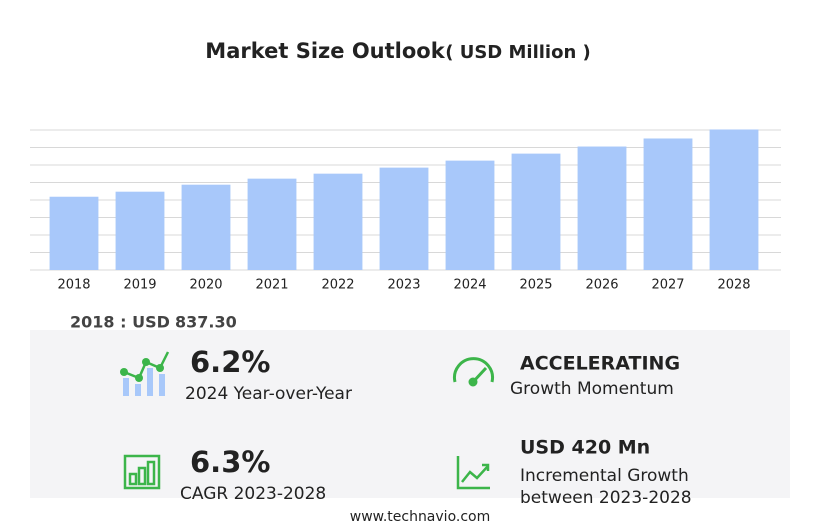 The image size is (816, 528). Describe the element at coordinates (420, 517) in the screenshot. I see `footer: www.technavio.com` at that location.